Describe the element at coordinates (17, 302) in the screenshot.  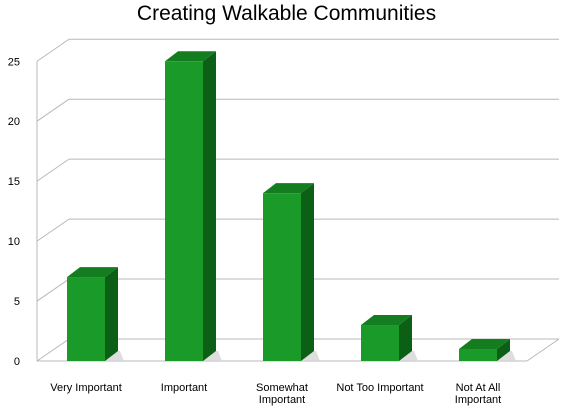
I see `y-tick-label: 5` at that location.